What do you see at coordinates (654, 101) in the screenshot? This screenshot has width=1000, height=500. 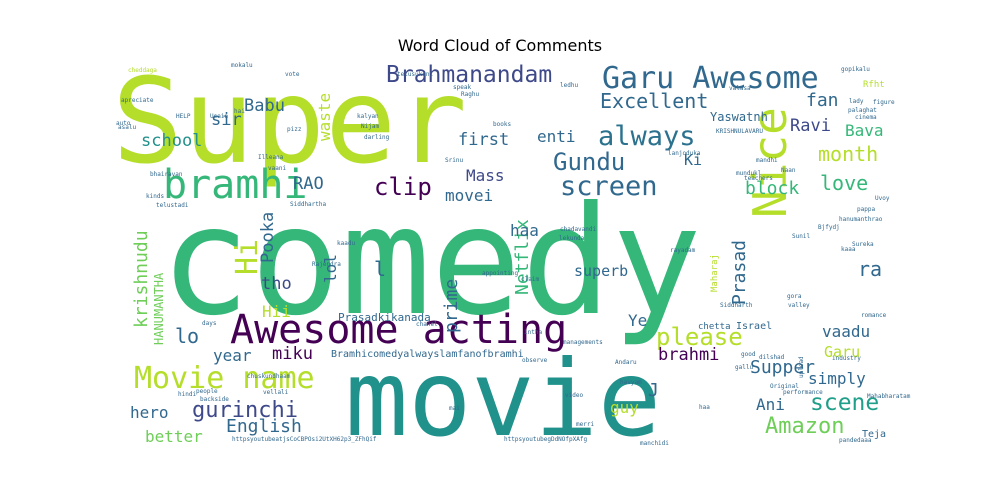 I see `word-excellent: Excellent` at bounding box center [654, 101].